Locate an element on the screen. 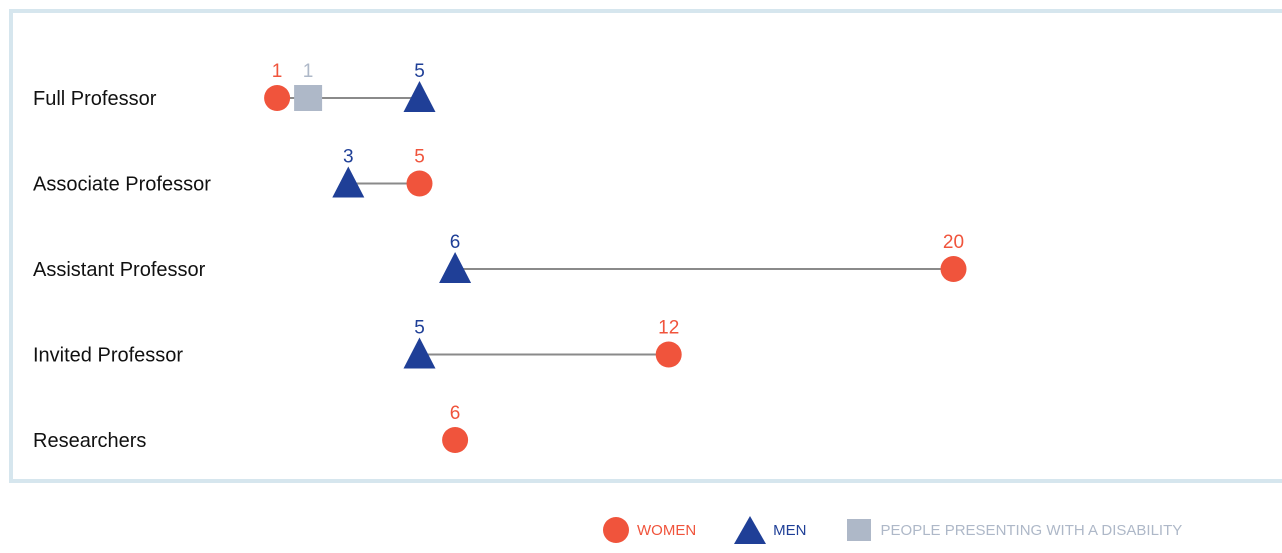 The image size is (1282, 553). value-label-men-assistant-professor: 6 is located at coordinates (455, 242).